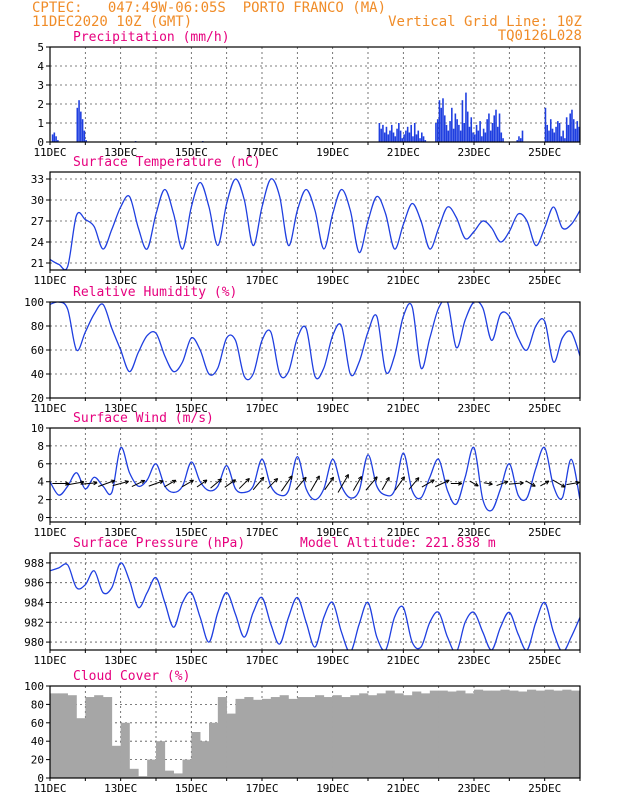 The width and height of the screenshot is (618, 800). What do you see at coordinates (40, 123) in the screenshot?
I see `y-tick-label: 1` at bounding box center [40, 123].